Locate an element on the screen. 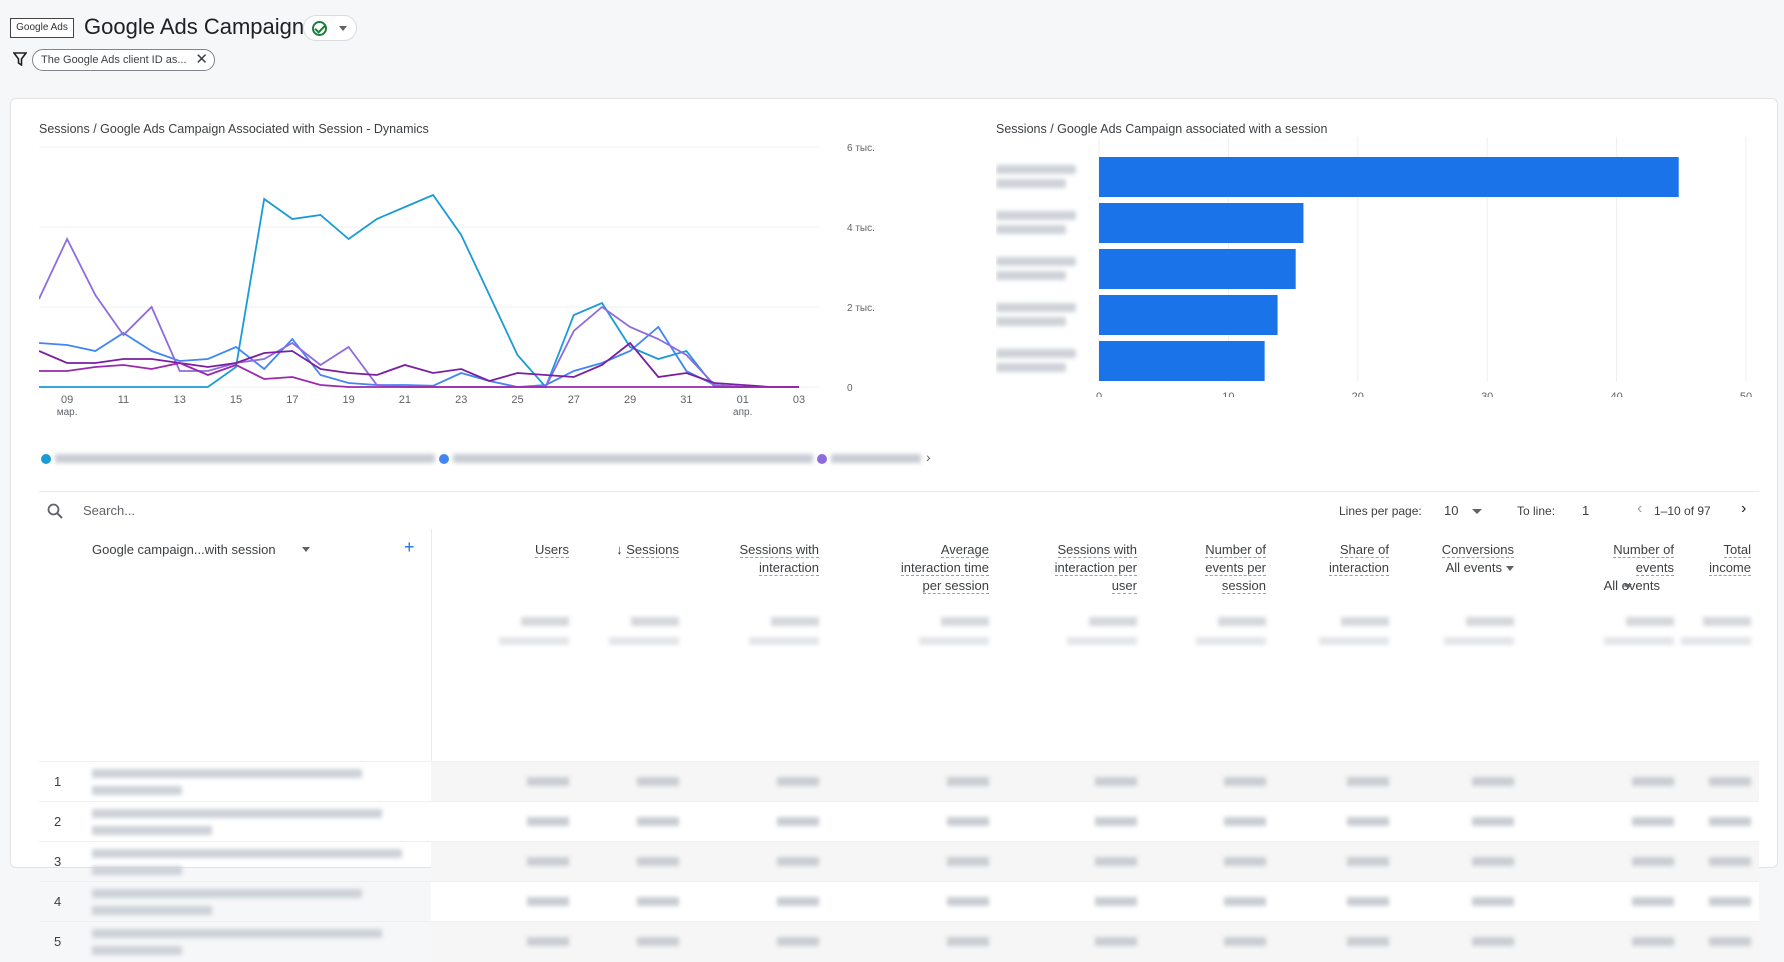 The height and width of the screenshot is (962, 1784). header-number-of-events: Number of events All events is located at coordinates (1606, 568).